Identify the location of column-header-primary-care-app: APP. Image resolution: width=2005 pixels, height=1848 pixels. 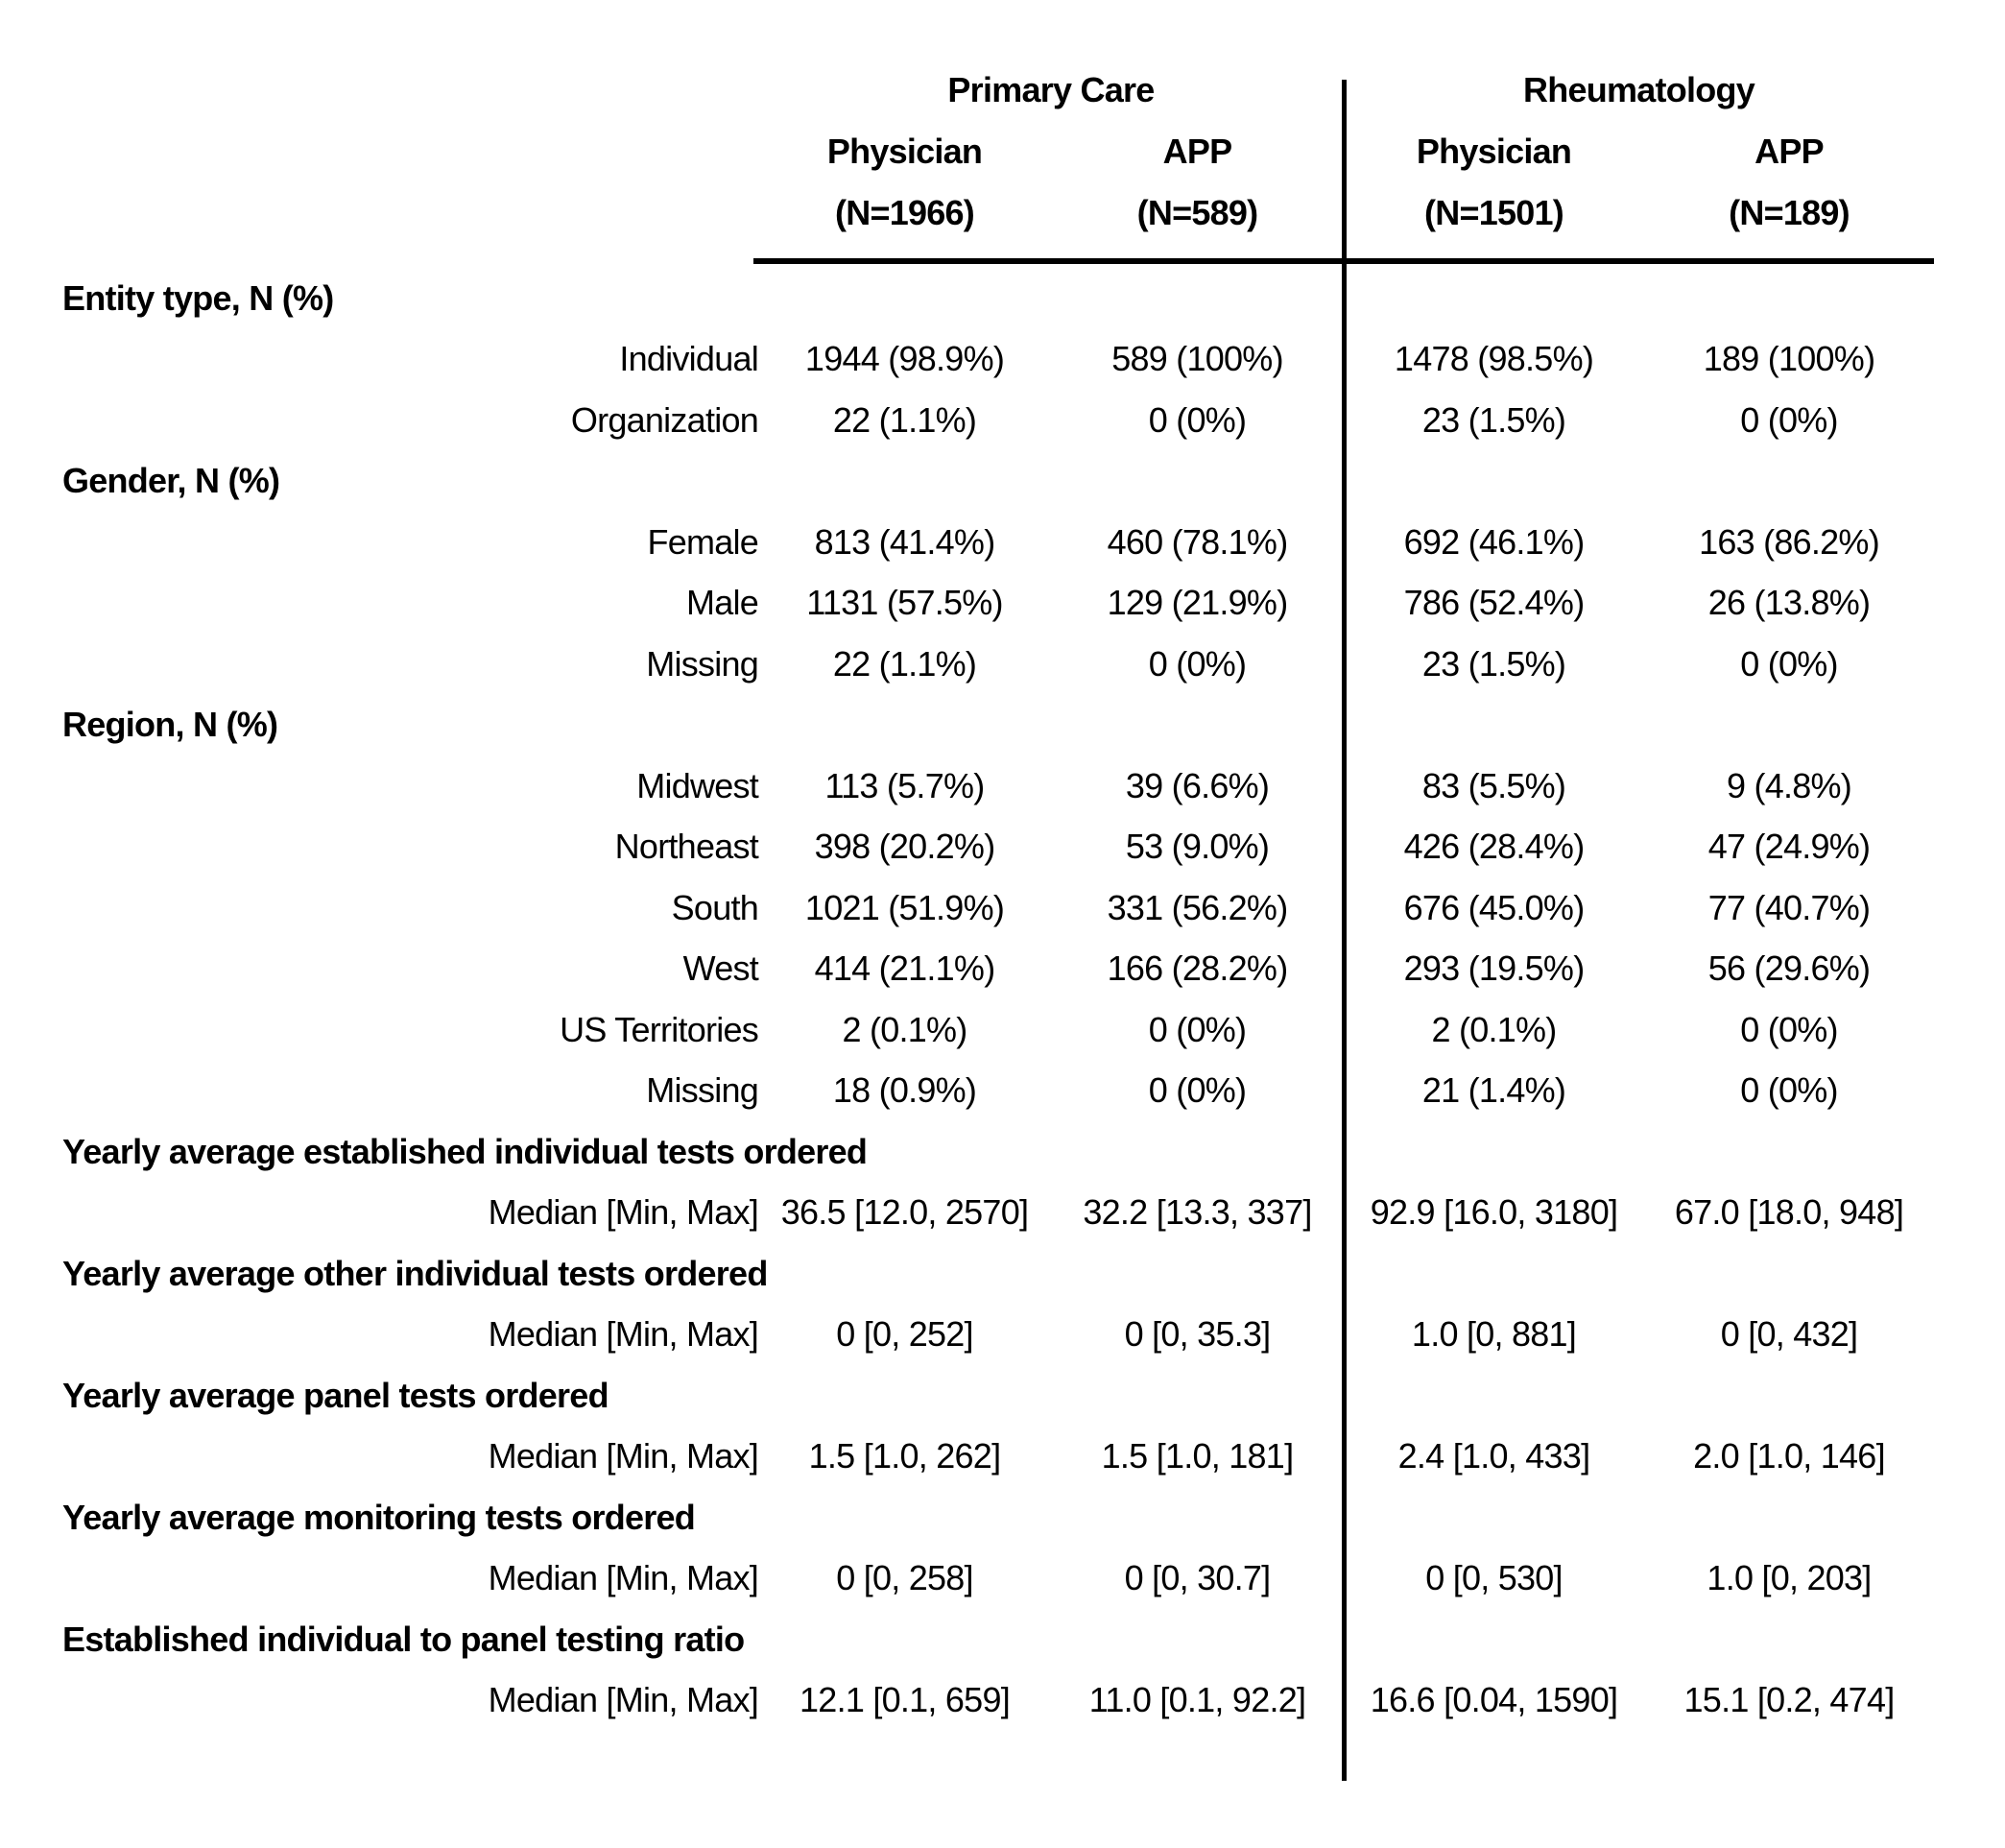
(1198, 151).